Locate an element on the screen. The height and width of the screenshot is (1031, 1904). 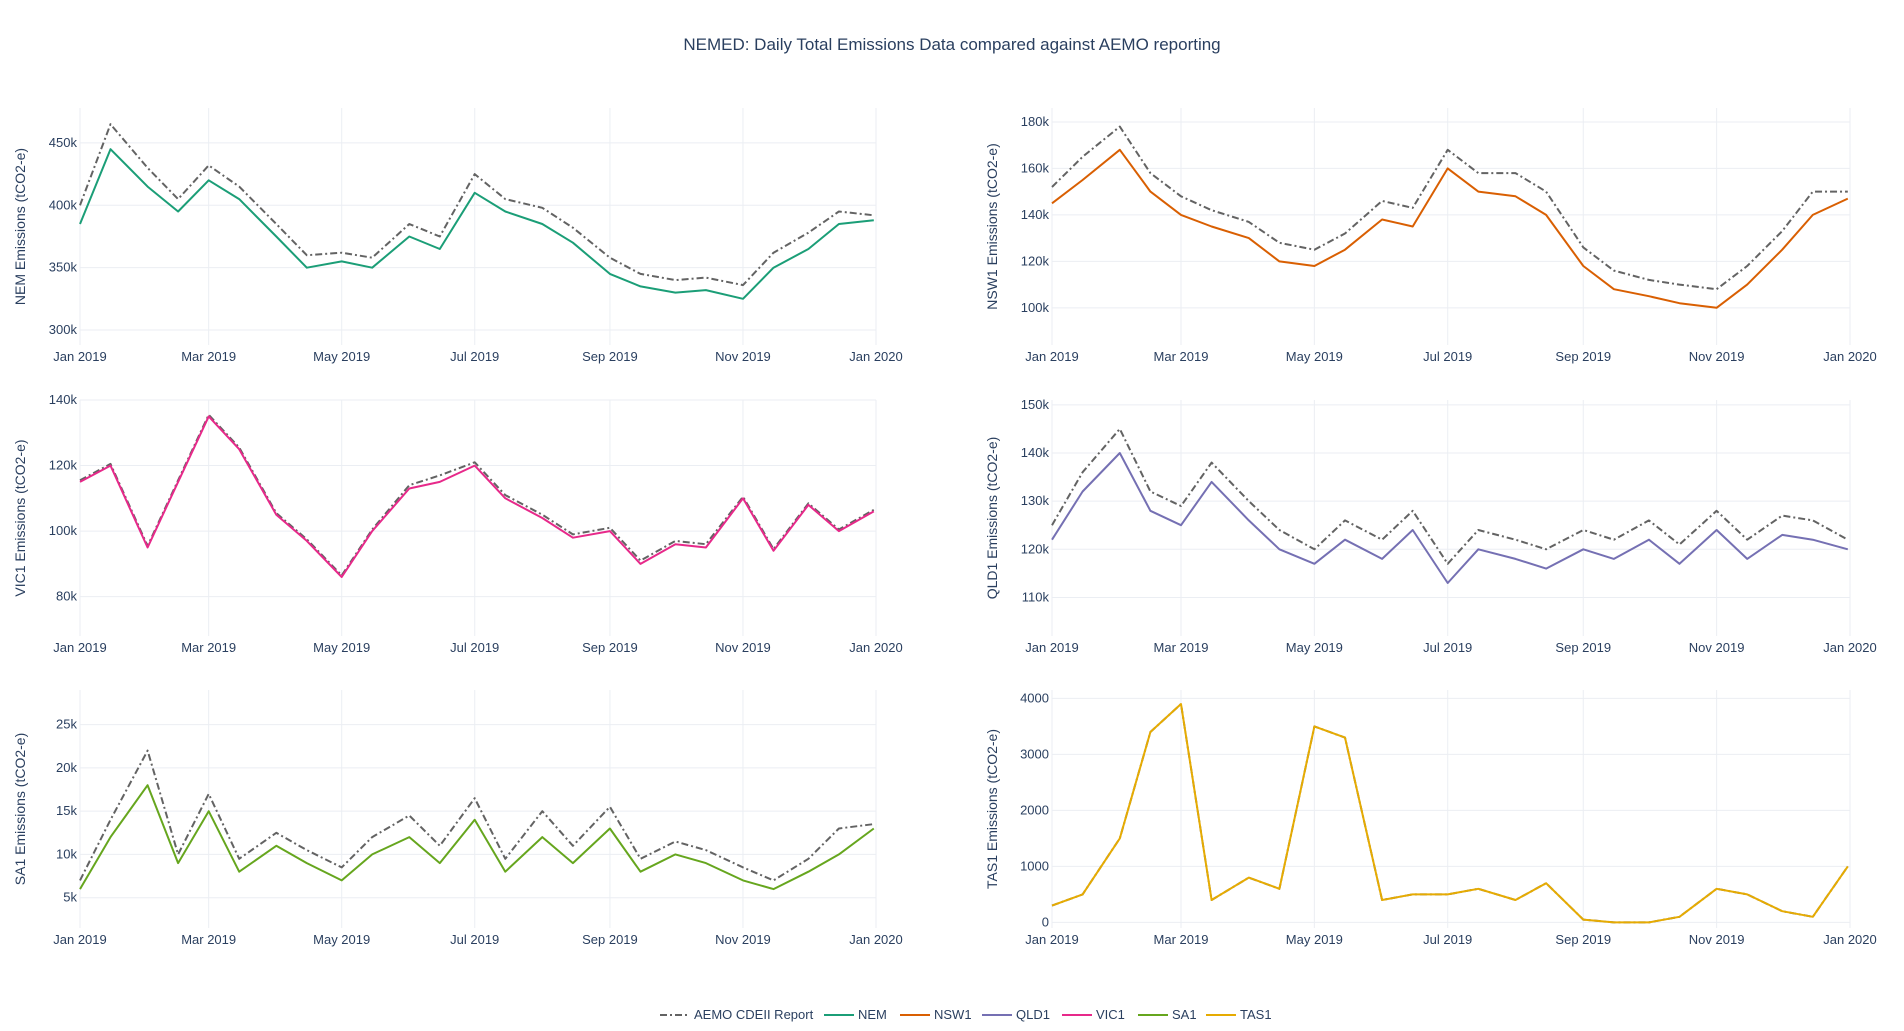
series-line-tas1 is located at coordinates (1450, 813).